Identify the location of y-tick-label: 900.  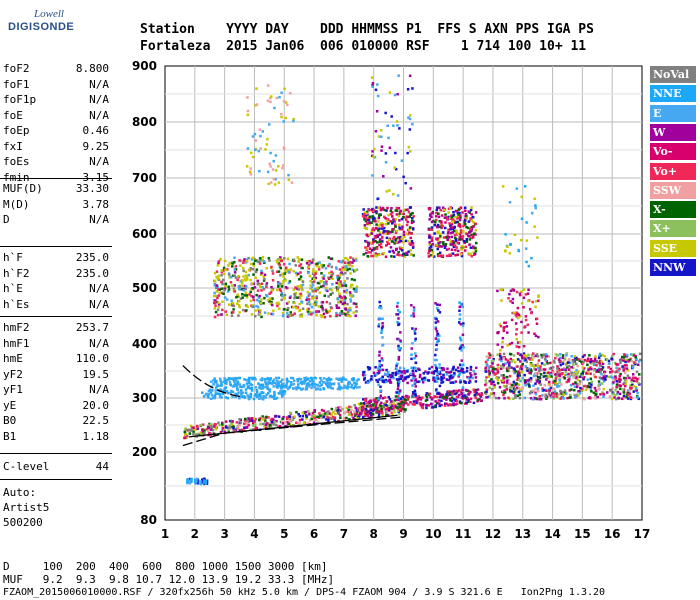
(144, 66).